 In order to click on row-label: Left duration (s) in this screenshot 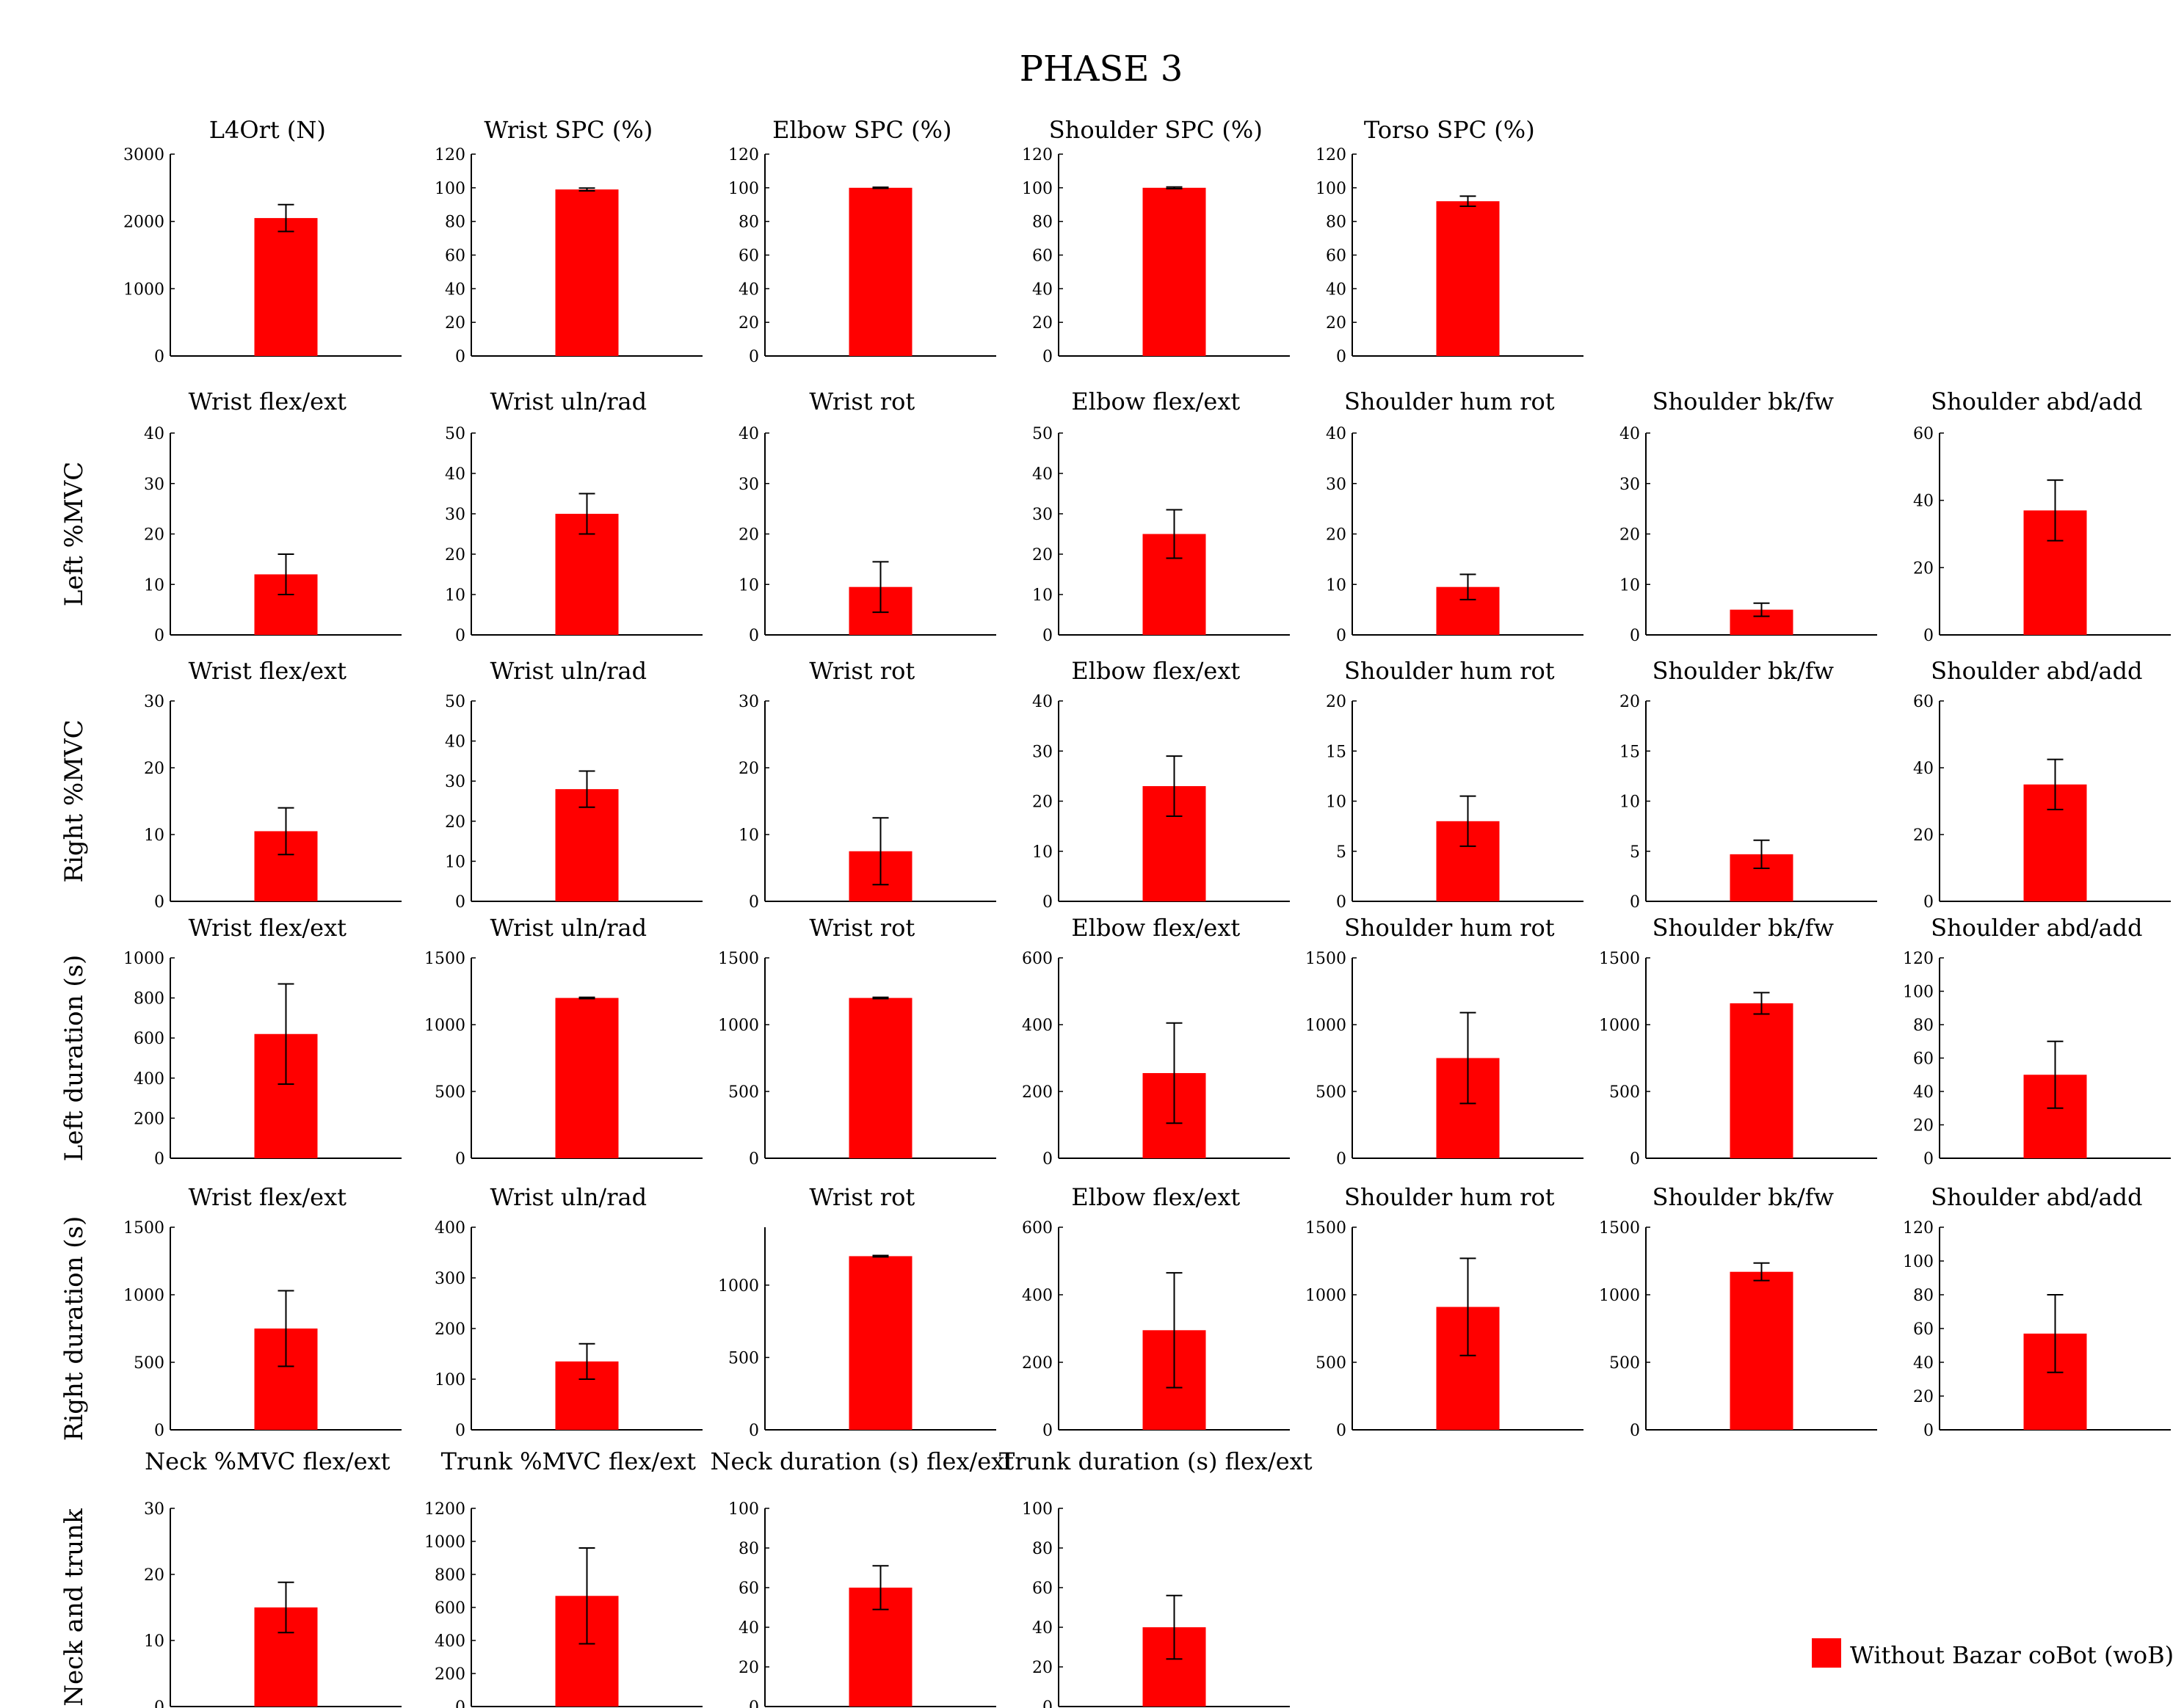, I will do `click(74, 1058)`.